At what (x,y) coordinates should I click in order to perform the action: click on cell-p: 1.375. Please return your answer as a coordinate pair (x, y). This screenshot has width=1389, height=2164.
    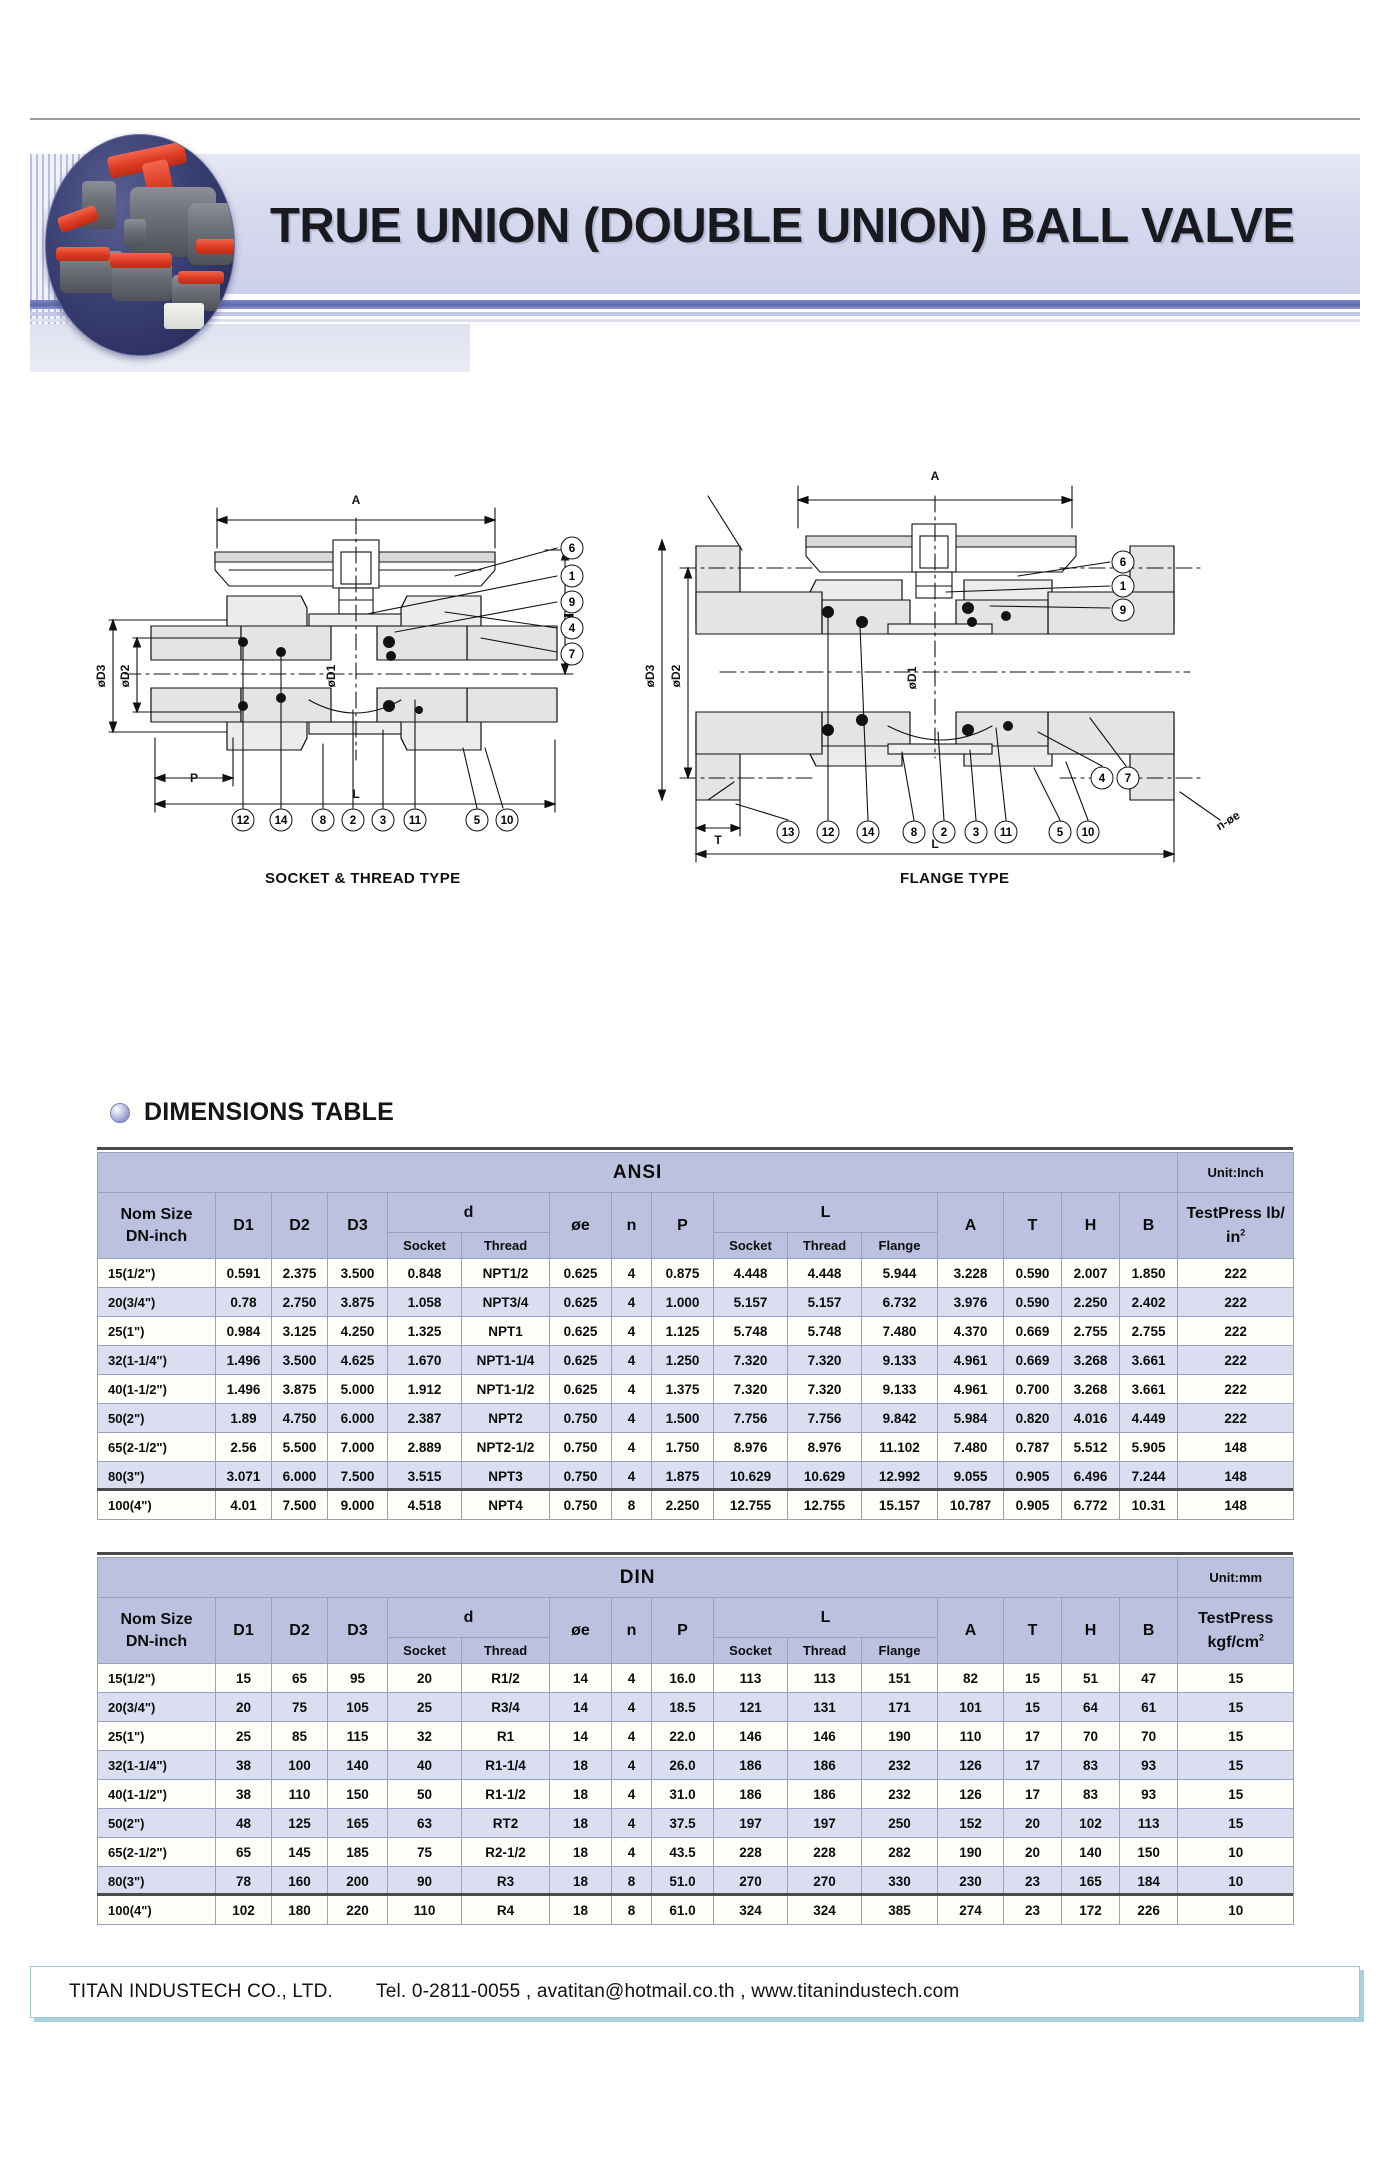
    Looking at the image, I should click on (682, 1389).